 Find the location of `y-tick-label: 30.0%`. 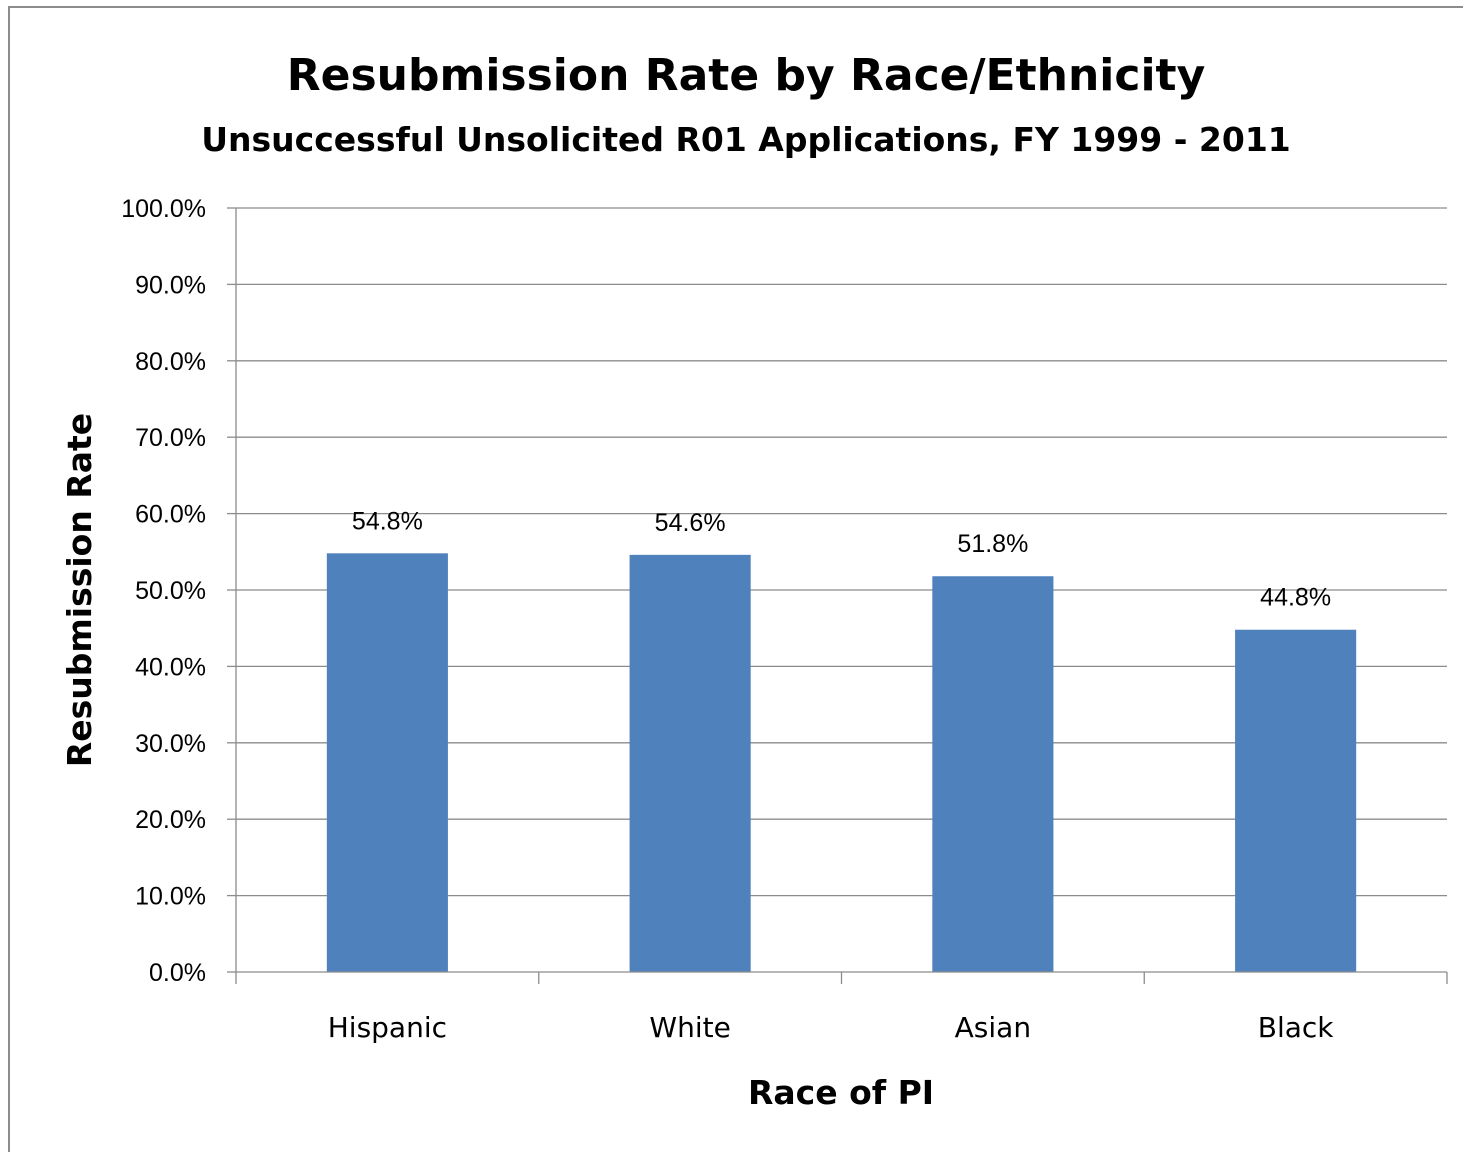

y-tick-label: 30.0% is located at coordinates (170, 744).